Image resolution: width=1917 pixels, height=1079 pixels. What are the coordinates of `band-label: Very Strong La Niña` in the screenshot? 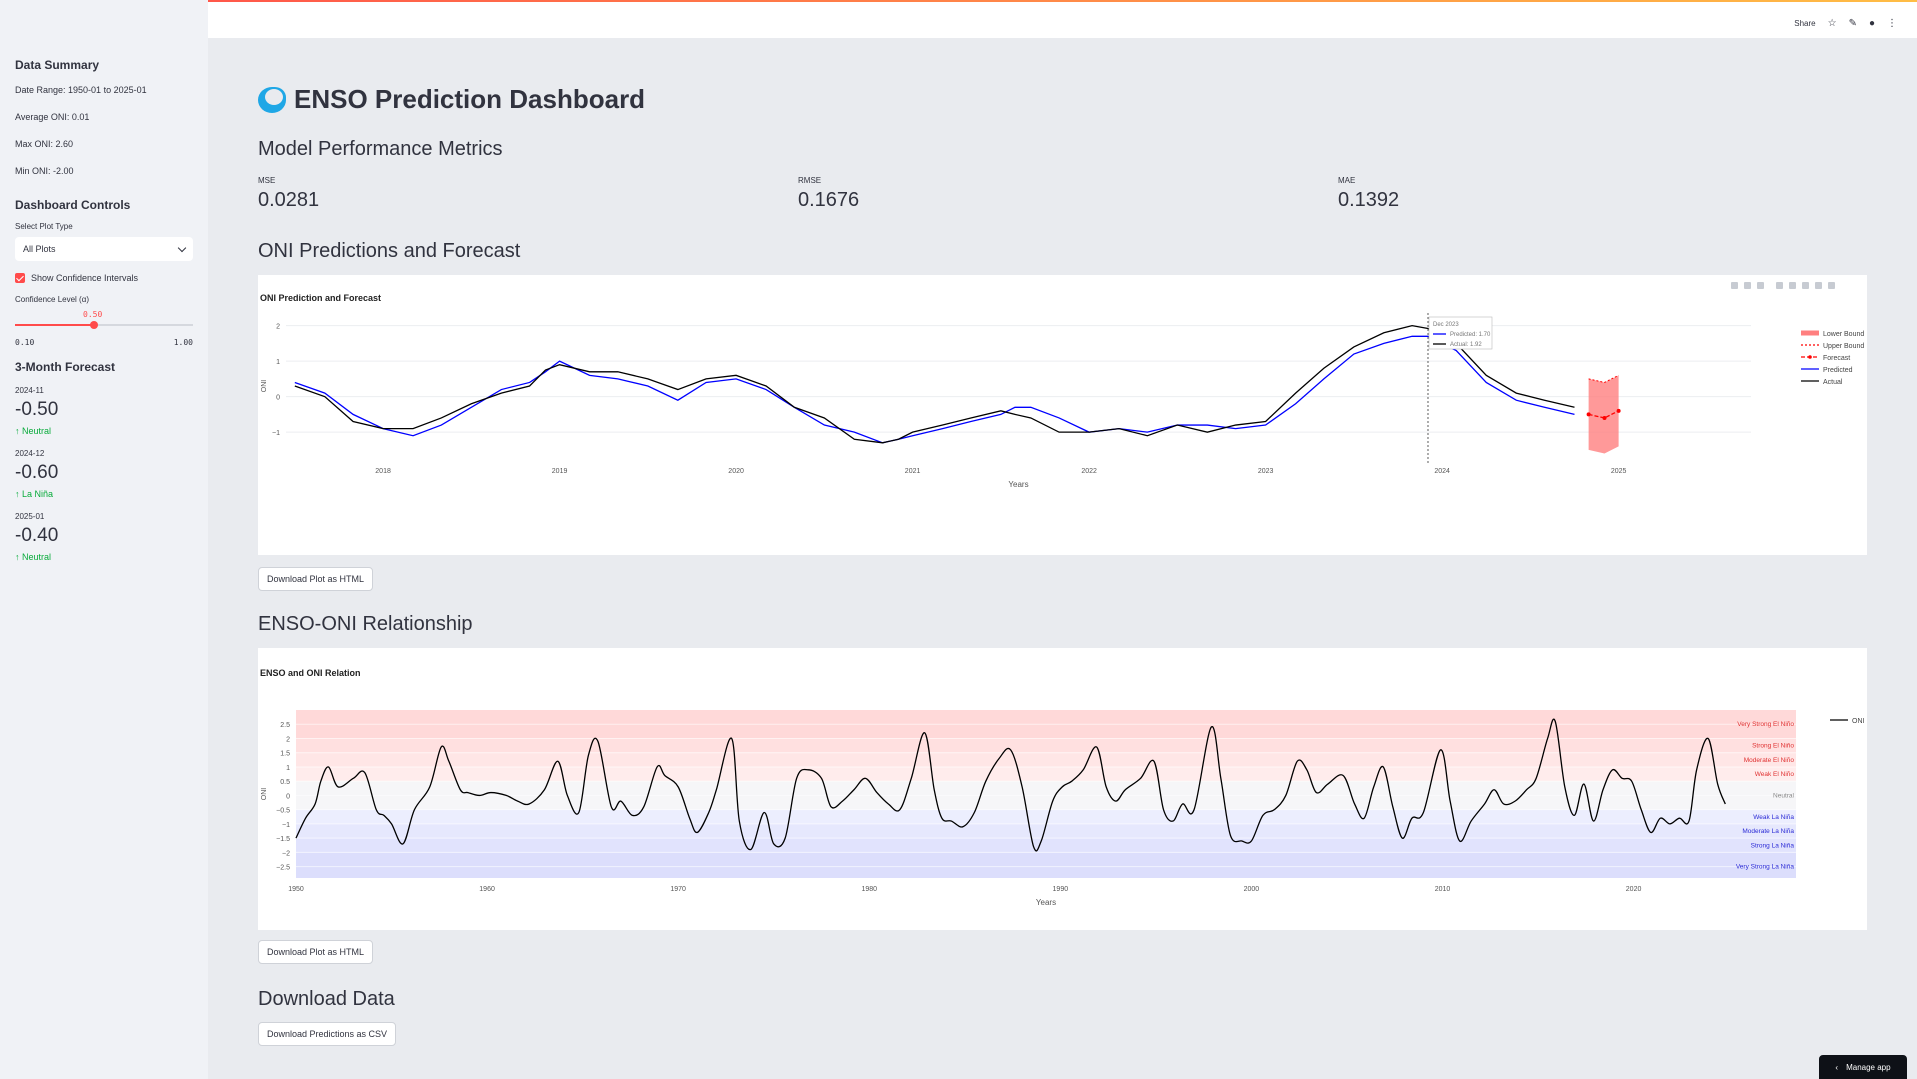 It's located at (1765, 867).